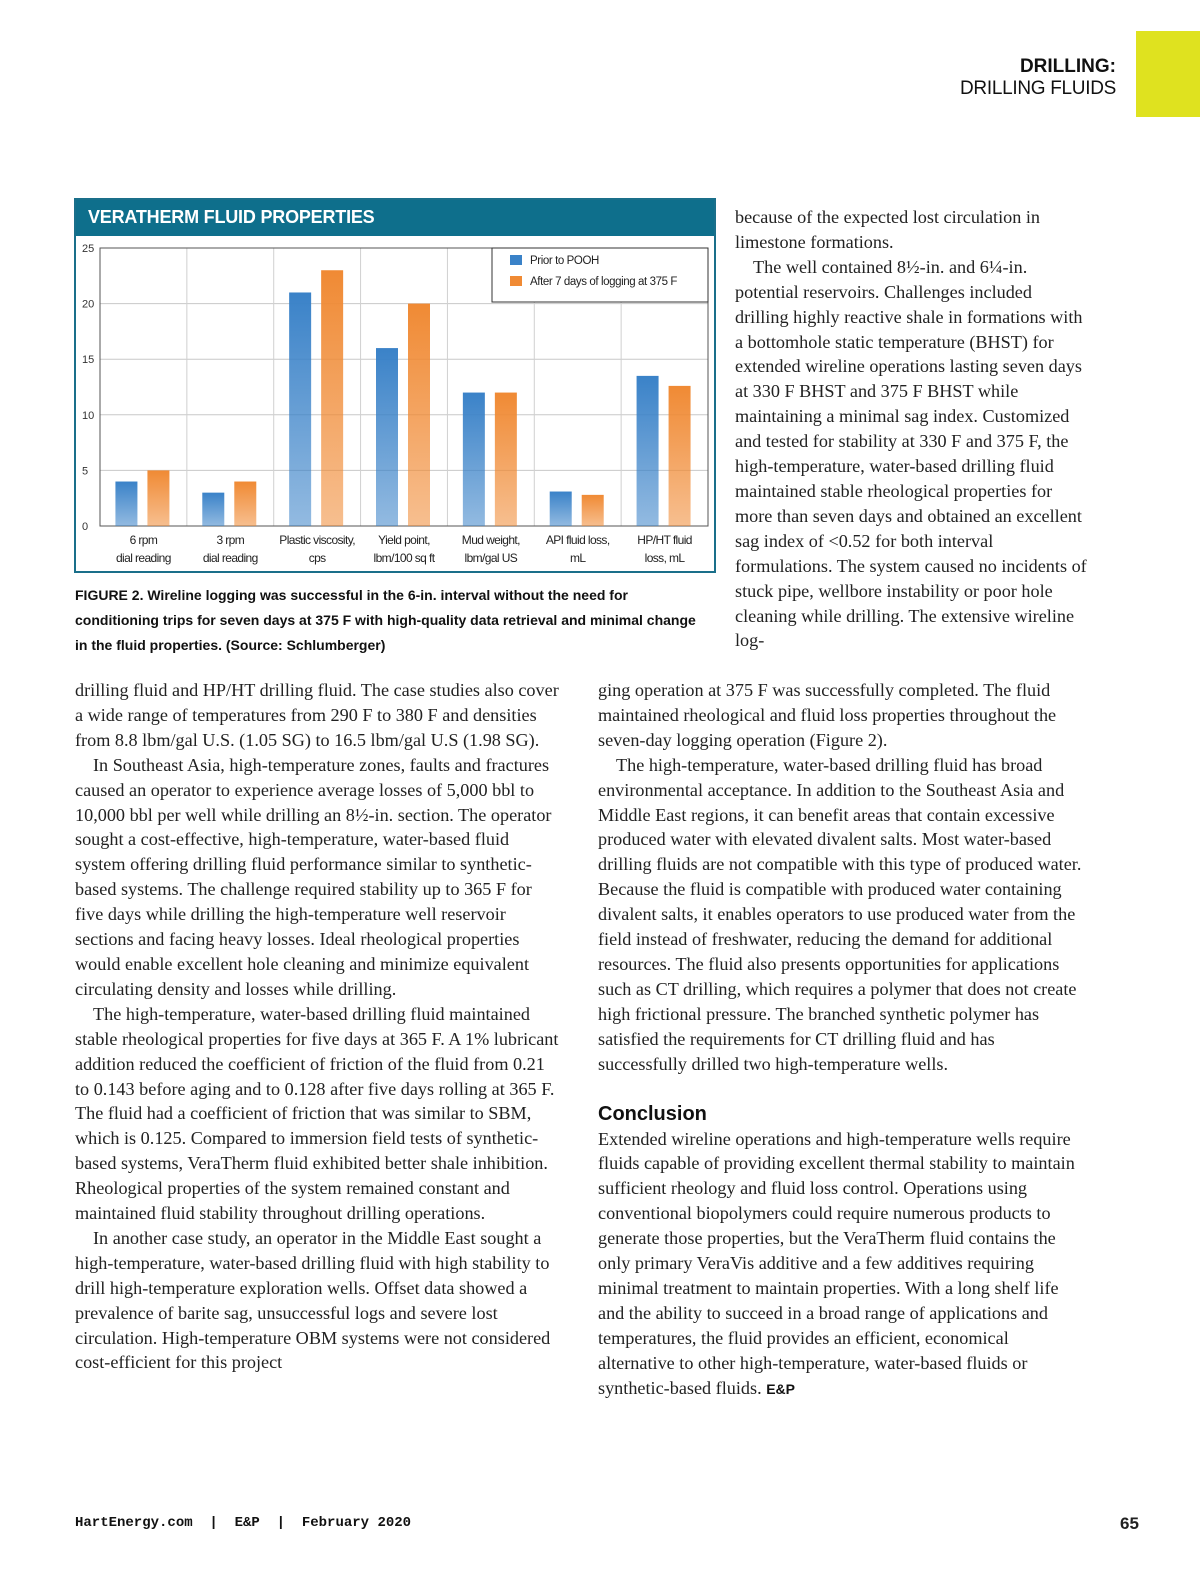 This screenshot has width=1200, height=1575. Describe the element at coordinates (652, 1113) in the screenshot. I see `conclusion-heading: Conclusion` at that location.